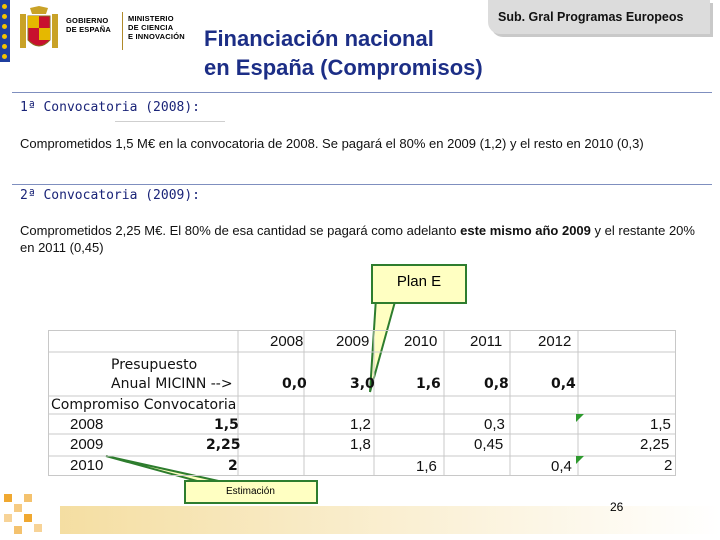  What do you see at coordinates (494, 424) in the screenshot?
I see `table-cell: 0,3` at bounding box center [494, 424].